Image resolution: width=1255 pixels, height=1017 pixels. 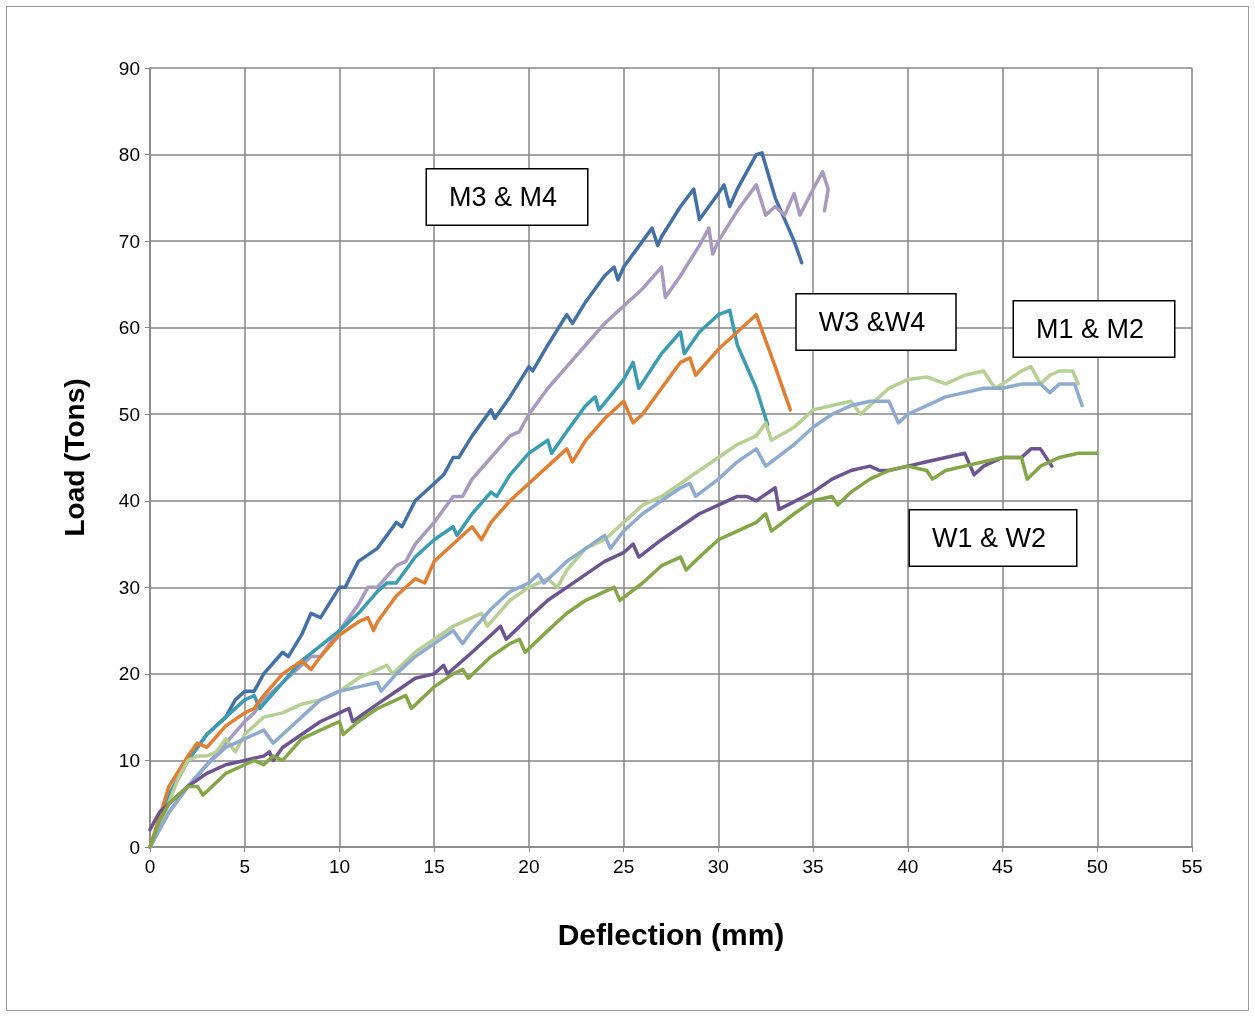 What do you see at coordinates (529, 866) in the screenshot?
I see `x-tick-label: 20` at bounding box center [529, 866].